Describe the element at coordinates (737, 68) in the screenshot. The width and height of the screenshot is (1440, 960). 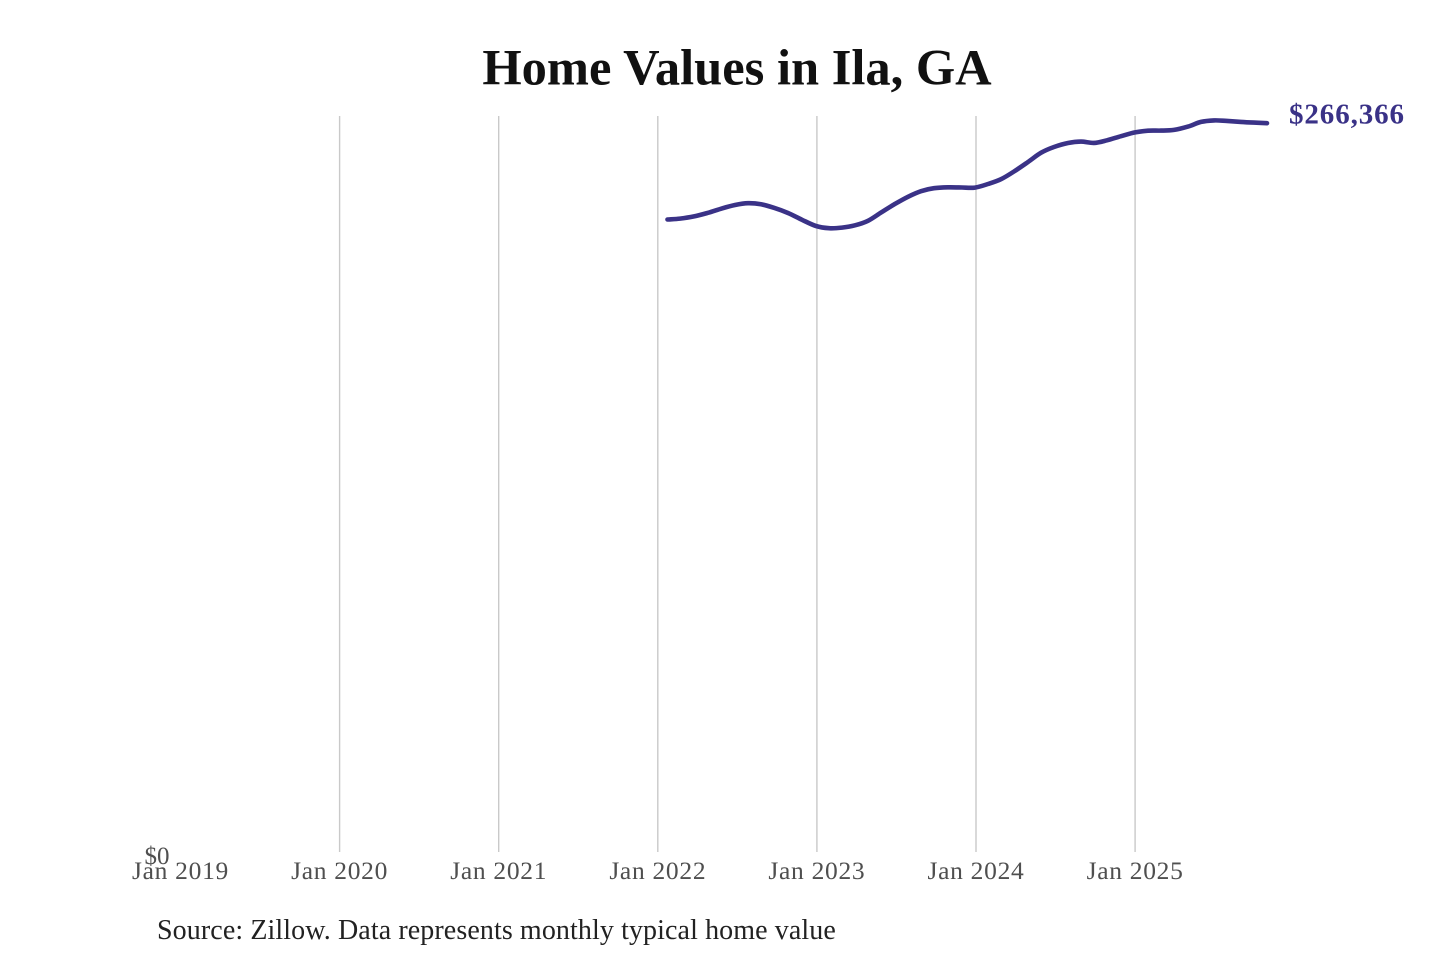
I see `svg-text: Home Values in Ila, GA` at that location.